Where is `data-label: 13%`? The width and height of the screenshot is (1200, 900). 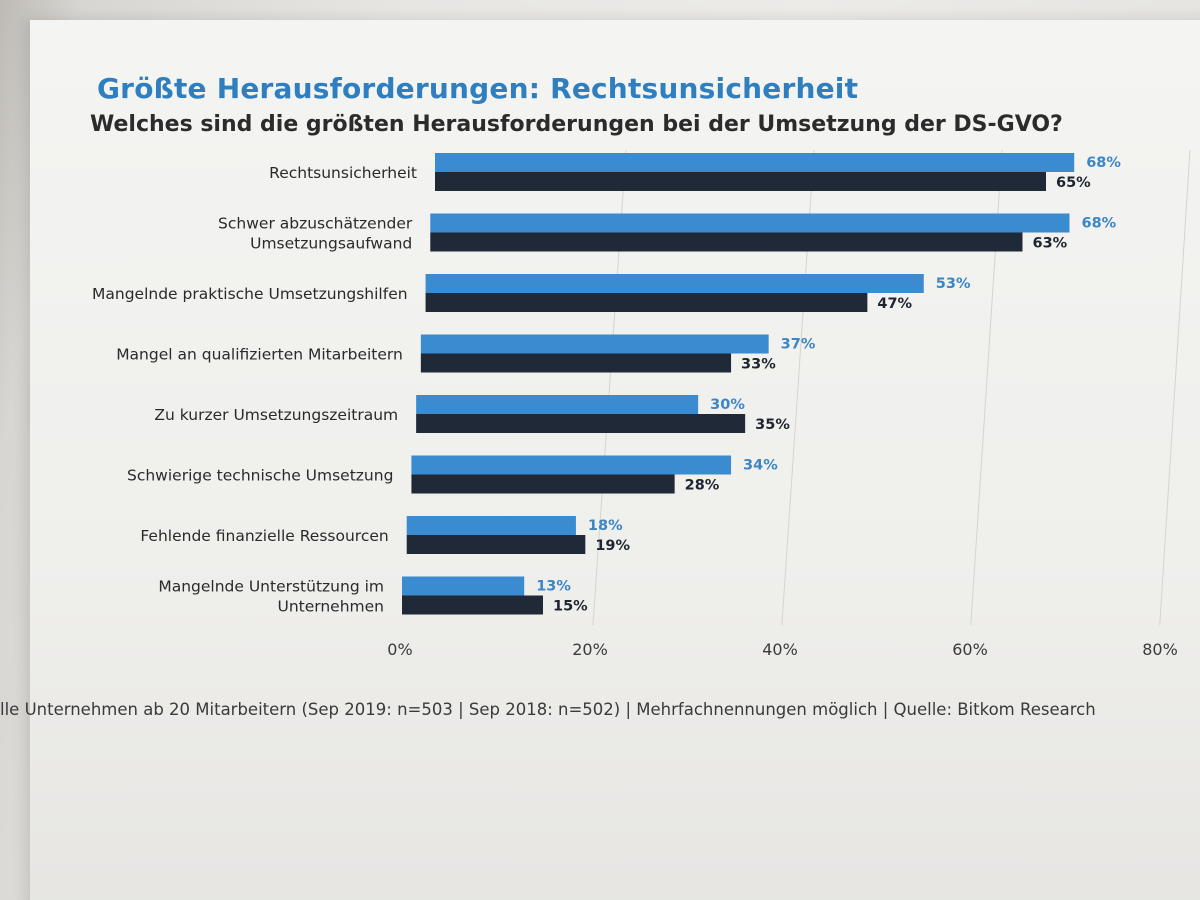 data-label: 13% is located at coordinates (553, 587).